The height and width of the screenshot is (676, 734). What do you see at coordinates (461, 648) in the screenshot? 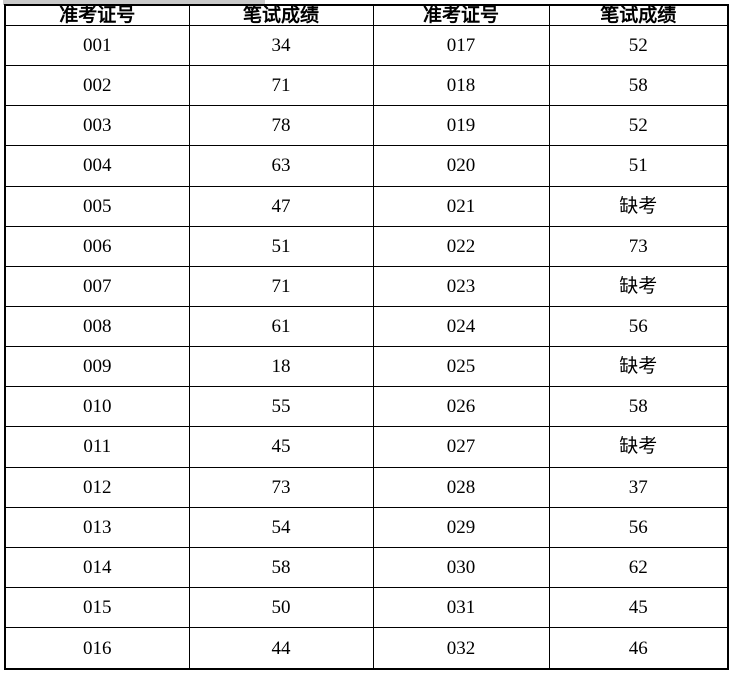
I see `admission-number-cell: 032` at bounding box center [461, 648].